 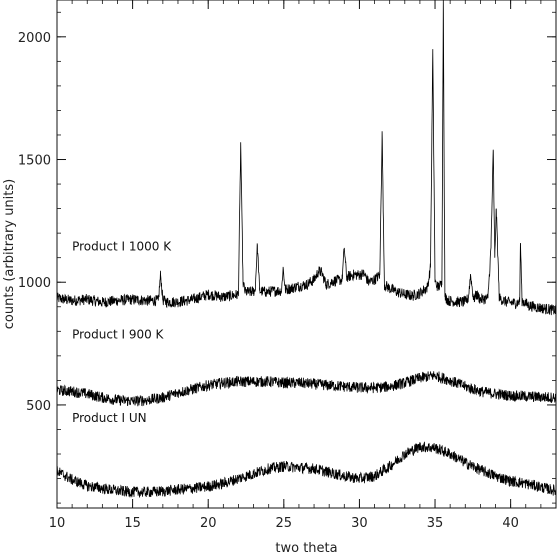 I want to click on y-tick-label: 2000, so click(x=34, y=38).